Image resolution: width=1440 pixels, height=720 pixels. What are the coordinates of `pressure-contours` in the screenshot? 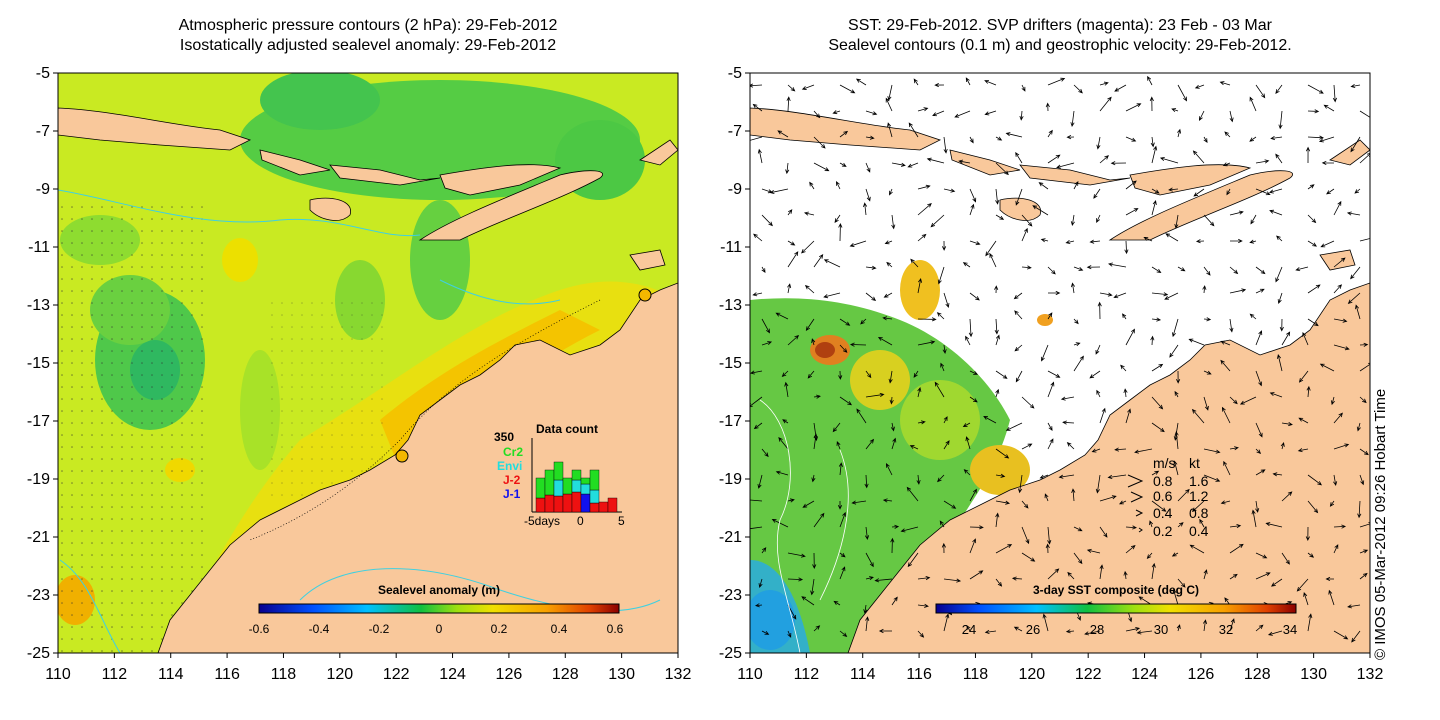 It's located at (425, 420).